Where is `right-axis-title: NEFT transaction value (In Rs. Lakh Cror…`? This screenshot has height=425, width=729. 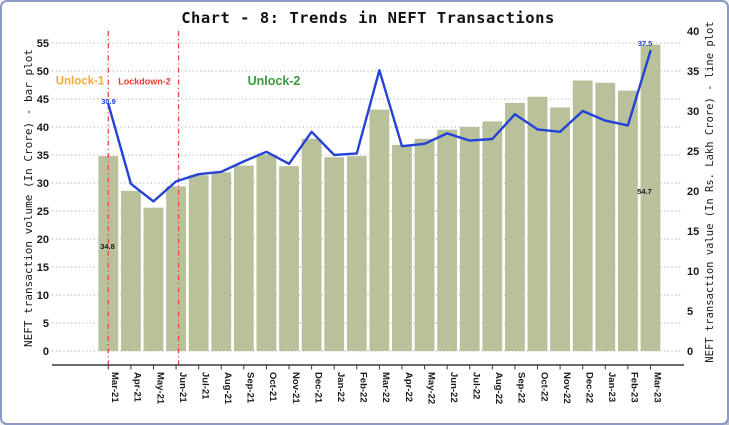
right-axis-title: NEFT transaction value (In Rs. Lakh Cror… is located at coordinates (710, 191).